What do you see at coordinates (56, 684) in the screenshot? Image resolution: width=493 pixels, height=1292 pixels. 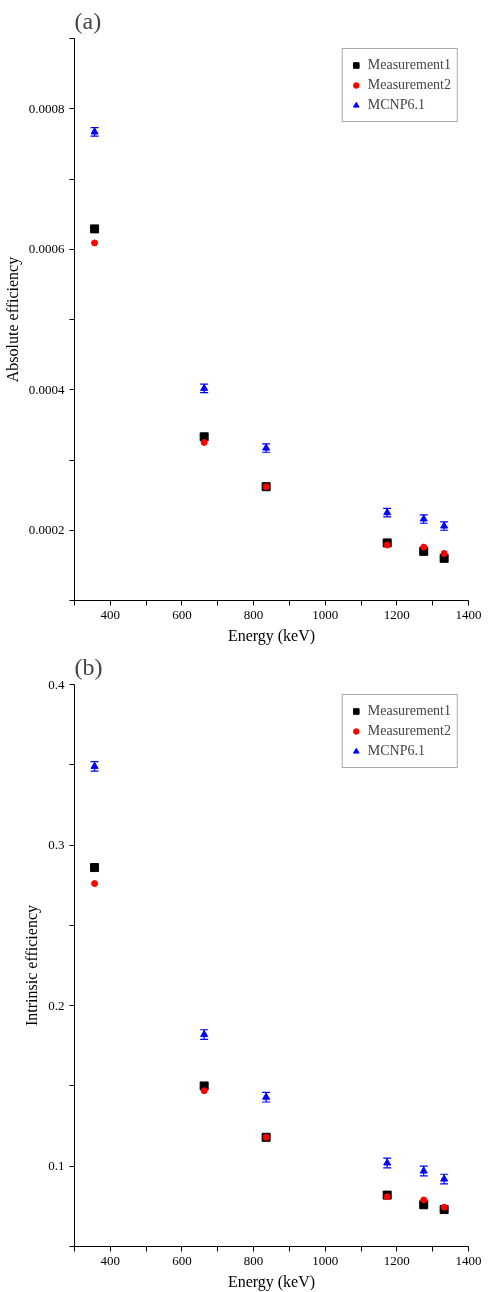 I see `y-tick-label: 0.4` at bounding box center [56, 684].